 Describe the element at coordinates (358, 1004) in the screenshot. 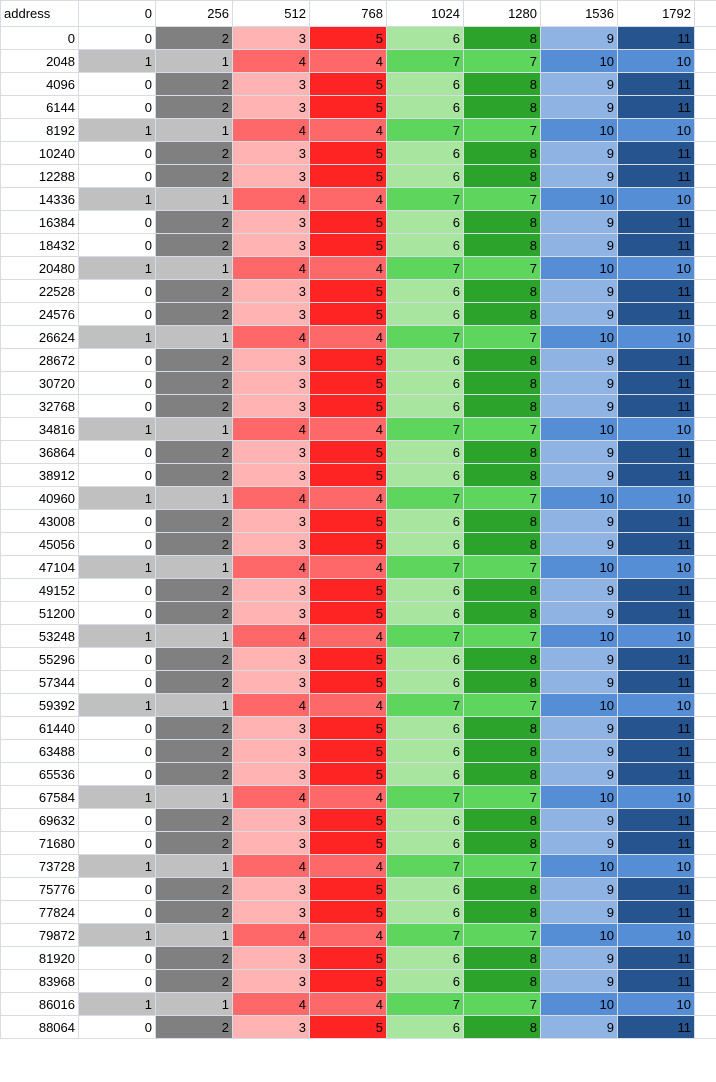

I see `data-row: 86016 1 1 4 4 7 7 10 10` at that location.